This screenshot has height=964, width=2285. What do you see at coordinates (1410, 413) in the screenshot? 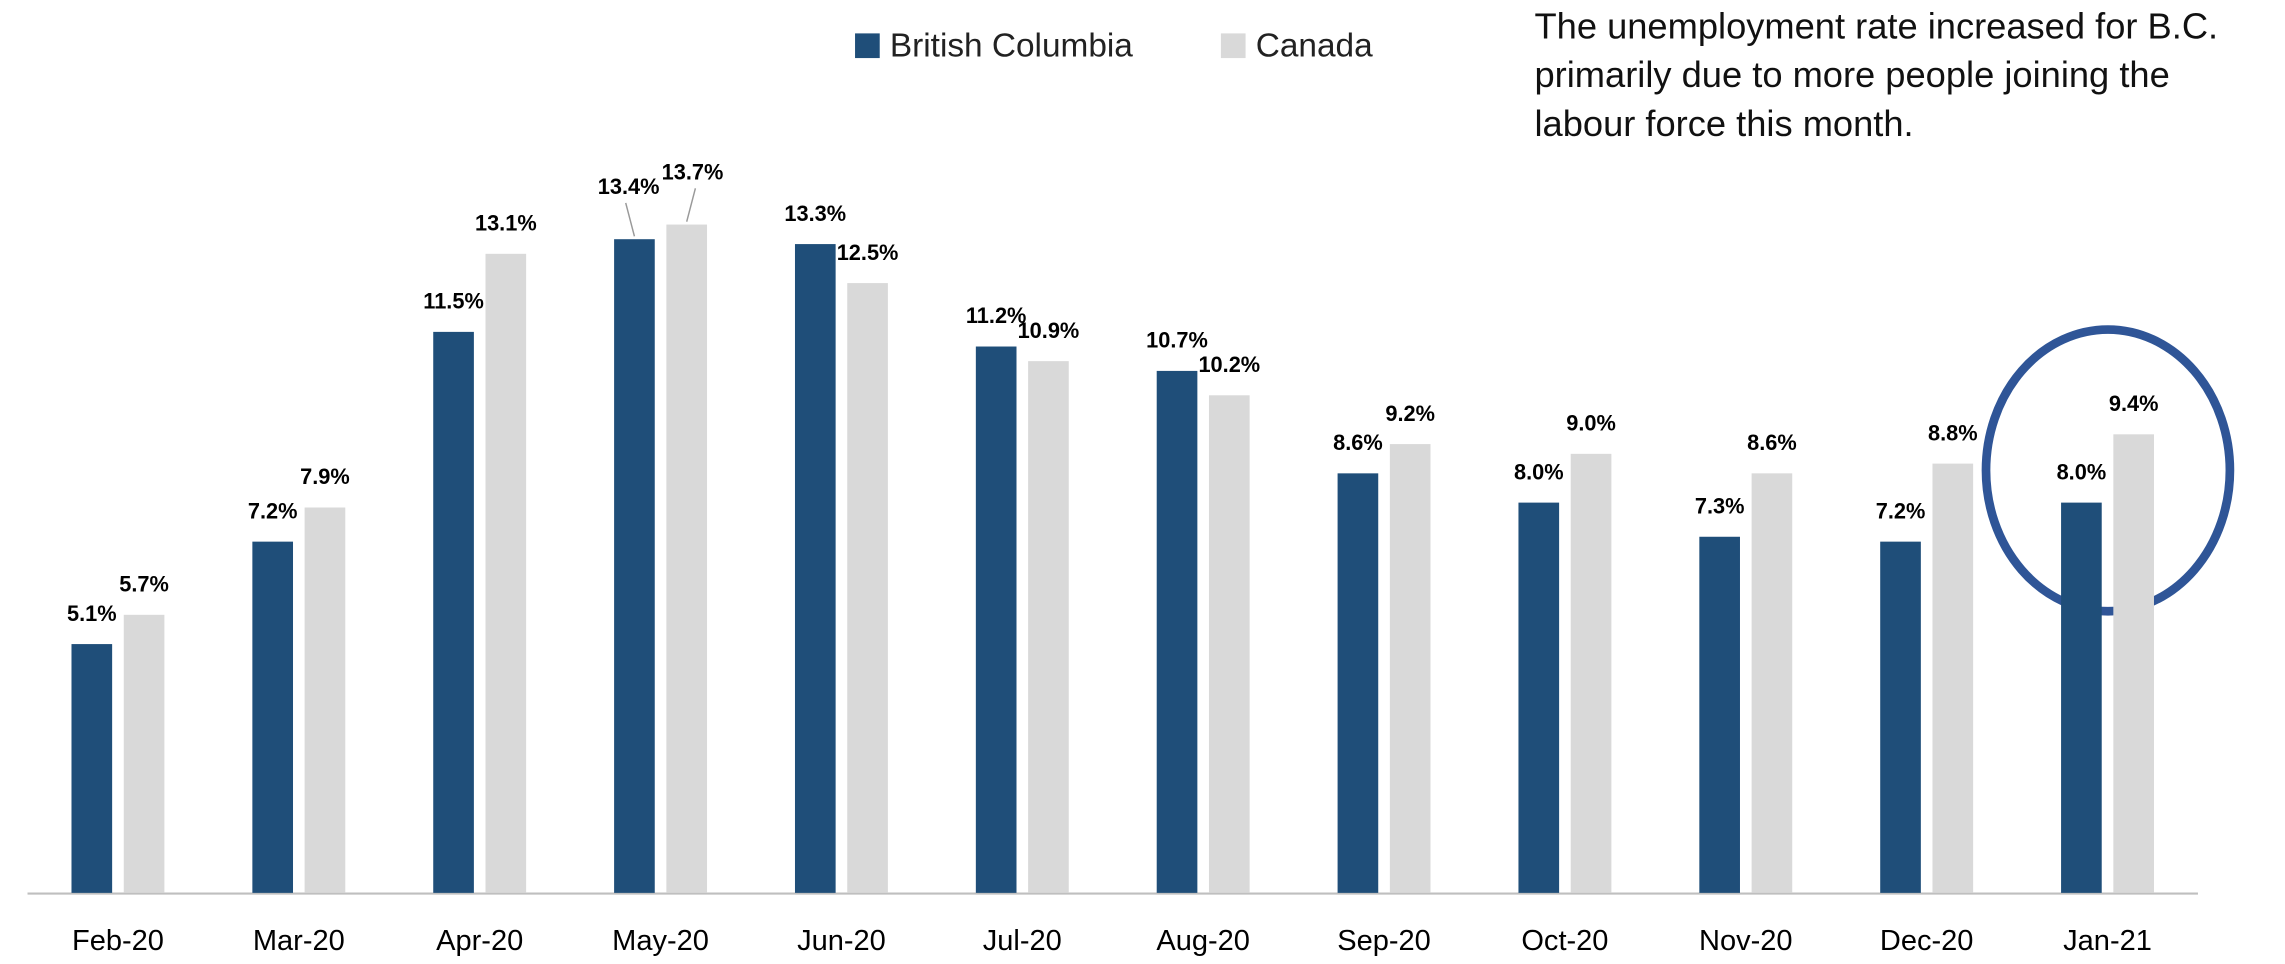
I see `value-label: 9.2%` at bounding box center [1410, 413].